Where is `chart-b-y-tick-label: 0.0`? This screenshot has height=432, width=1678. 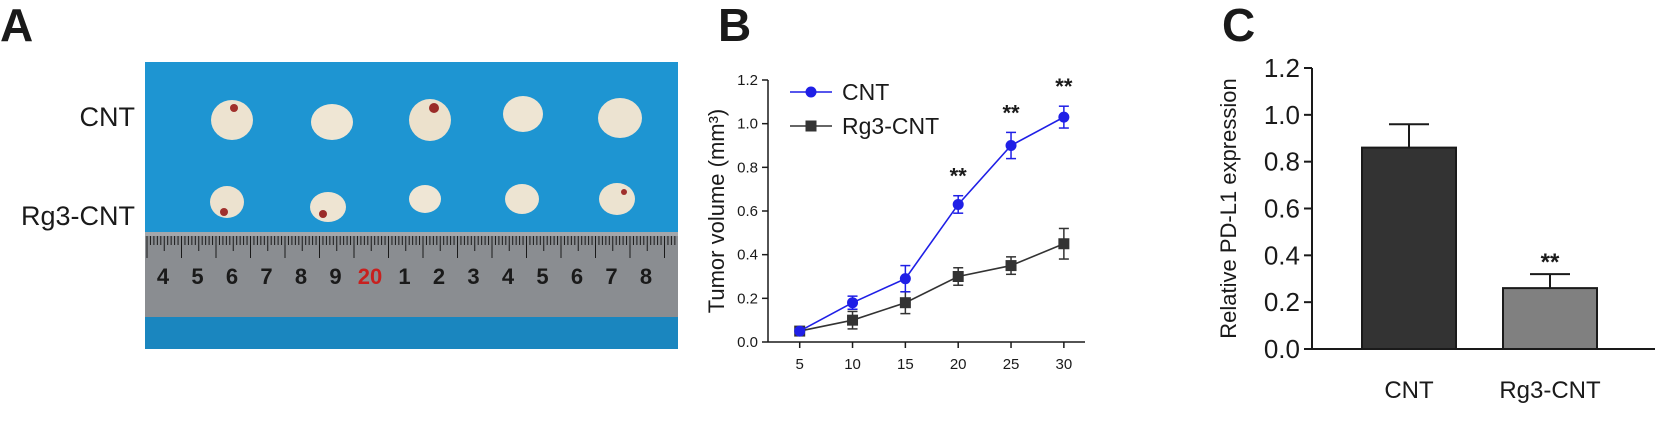
chart-b-y-tick-label: 0.0 is located at coordinates (747, 342).